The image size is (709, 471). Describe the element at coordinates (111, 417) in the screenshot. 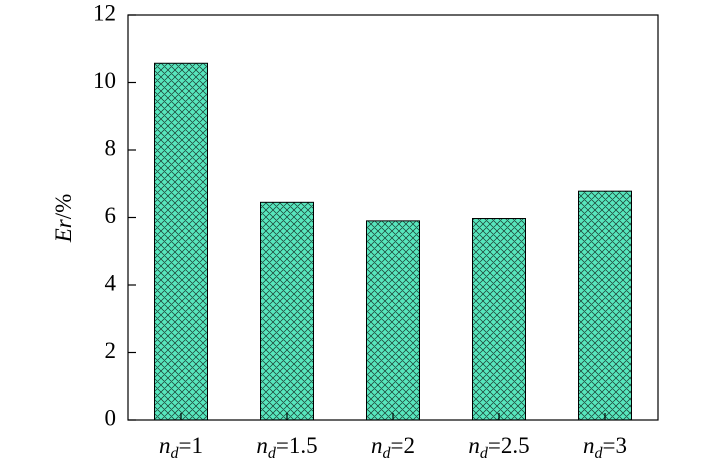

I see `y-tick-label: 0` at that location.